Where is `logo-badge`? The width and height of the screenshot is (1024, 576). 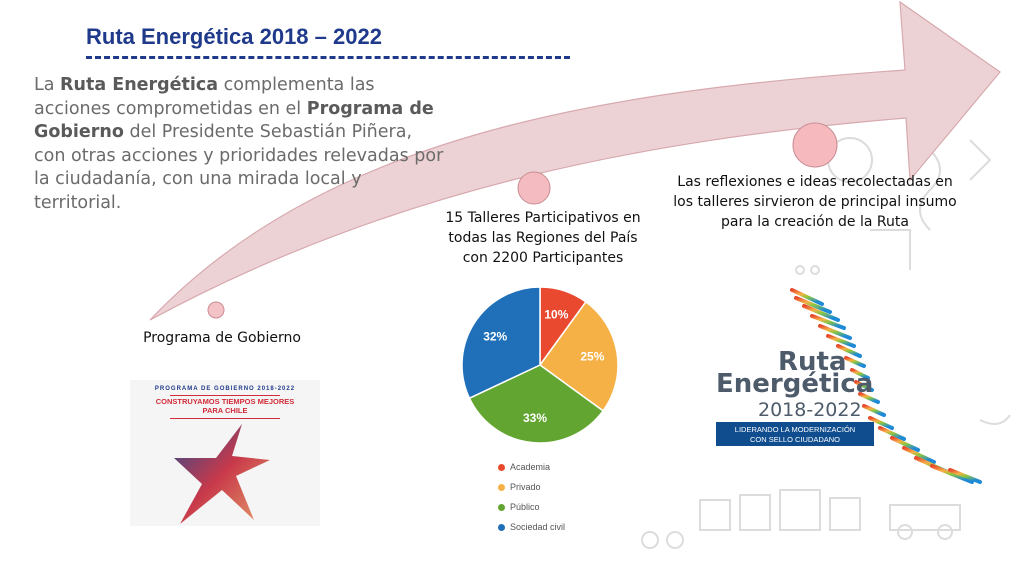
logo-badge is located at coordinates (795, 434).